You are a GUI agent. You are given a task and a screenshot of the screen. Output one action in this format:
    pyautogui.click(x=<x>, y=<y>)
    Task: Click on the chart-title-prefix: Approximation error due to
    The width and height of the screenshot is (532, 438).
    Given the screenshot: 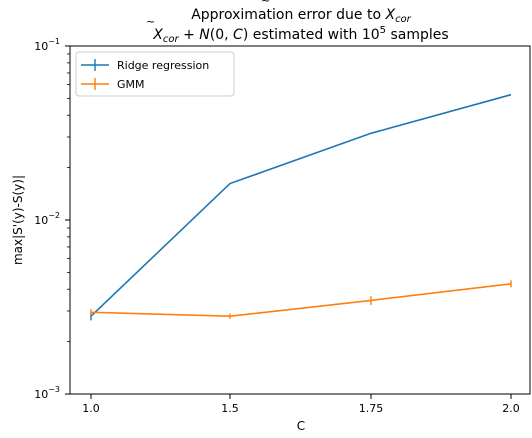 What is the action you would take?
    pyautogui.click(x=288, y=15)
    